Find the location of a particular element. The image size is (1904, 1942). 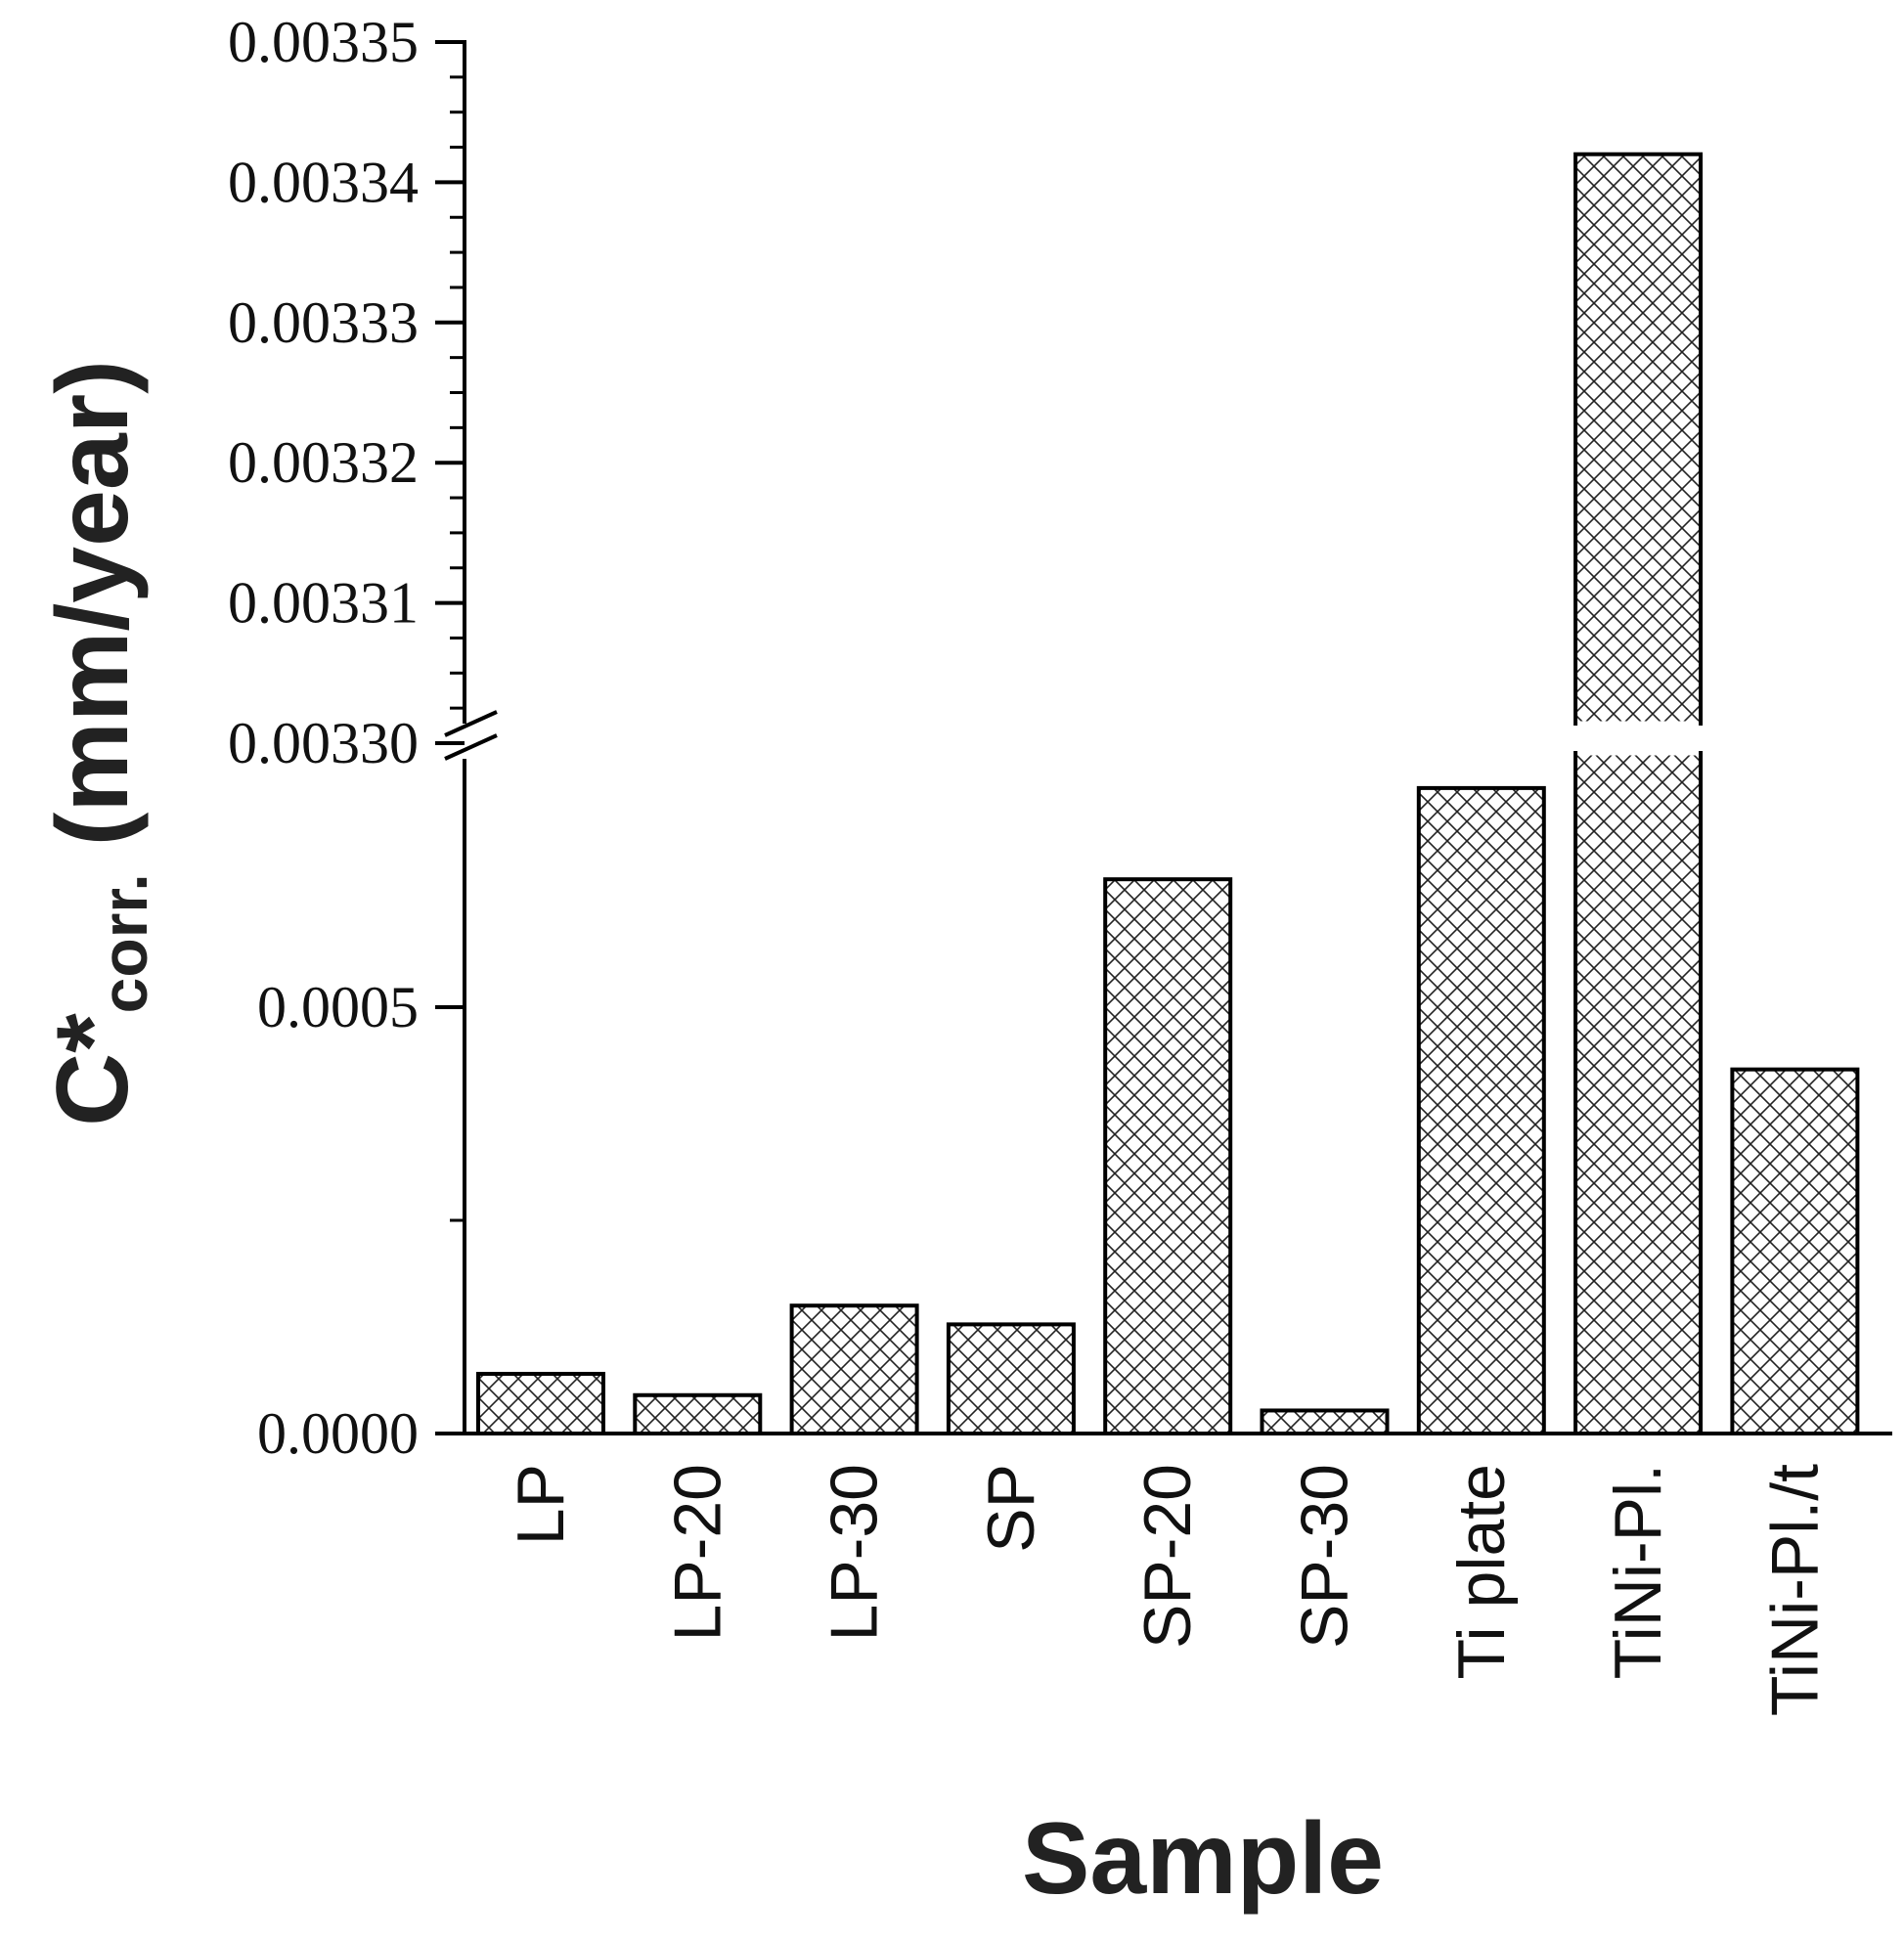

x-tick-label-7: TiNi-Pl. is located at coordinates (1638, 1571).